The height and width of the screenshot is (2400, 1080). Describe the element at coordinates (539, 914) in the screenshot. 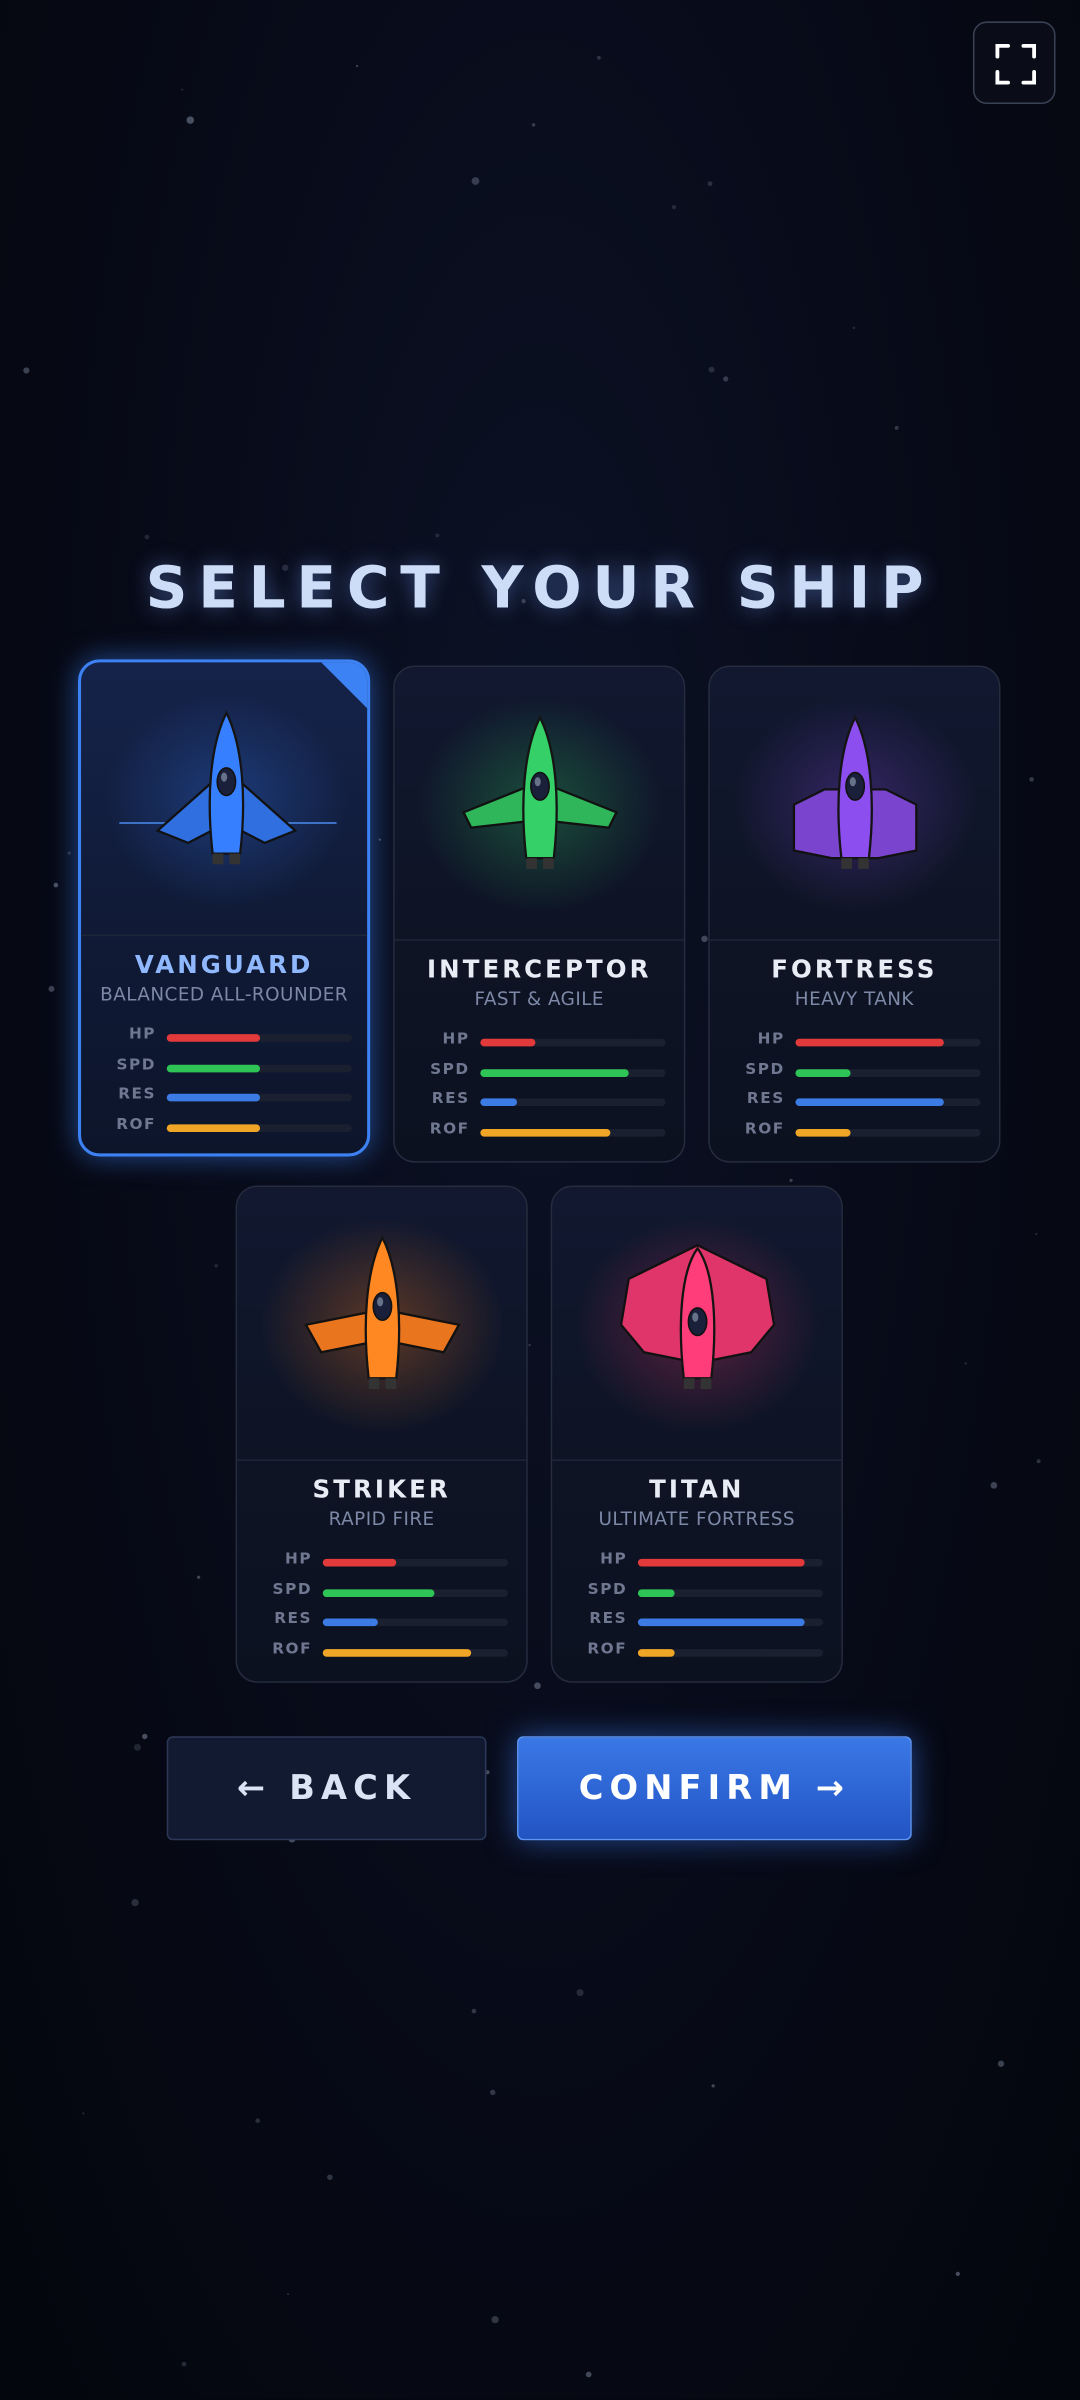

I see `ship-card: INTERCEPTOR FAST & AGILE HP SPD RES ROF` at that location.